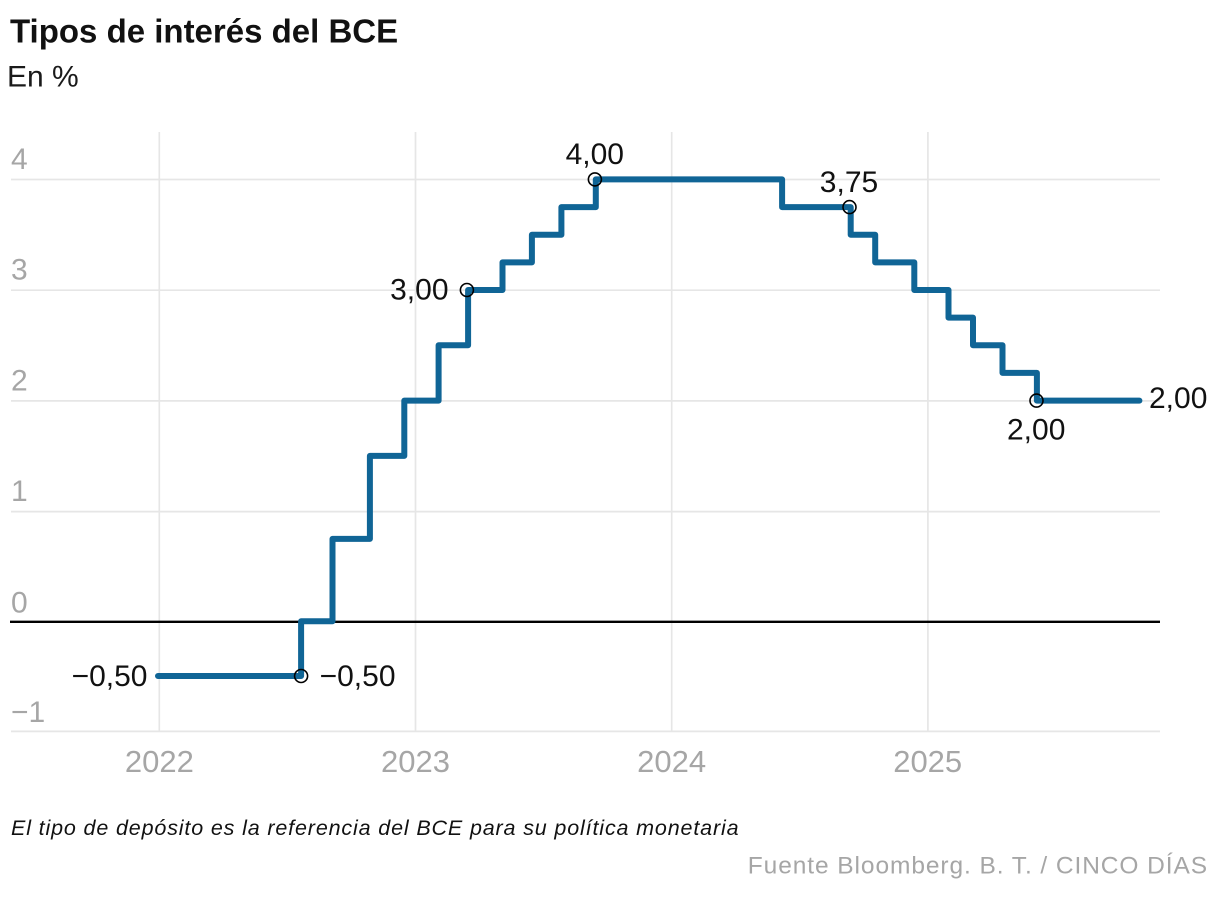  I want to click on svg-text:Fuente Bloomberg. B. T. / CINC: Fuente Bloomberg. B. T. / CINCO DÍAS, so click(978, 865).